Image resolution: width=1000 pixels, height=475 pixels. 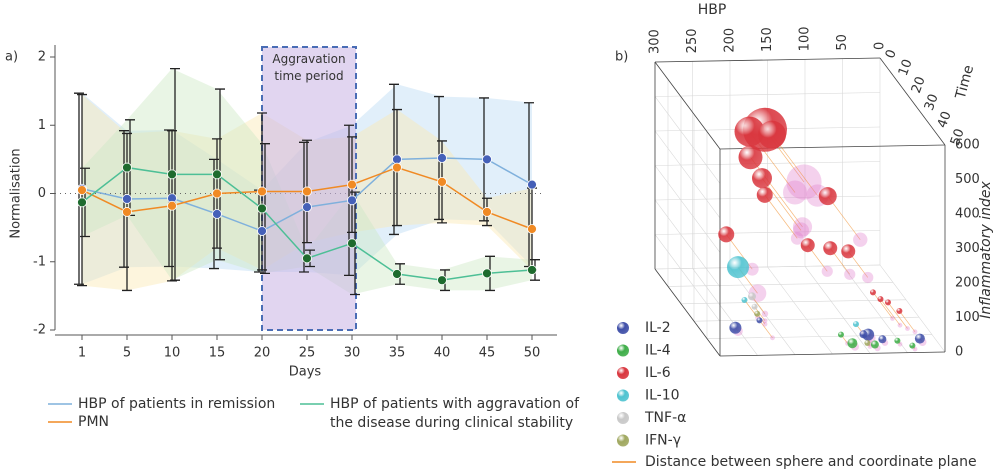 What do you see at coordinates (906, 67) in the screenshot?
I see `y-tick-label: 10` at bounding box center [906, 67].